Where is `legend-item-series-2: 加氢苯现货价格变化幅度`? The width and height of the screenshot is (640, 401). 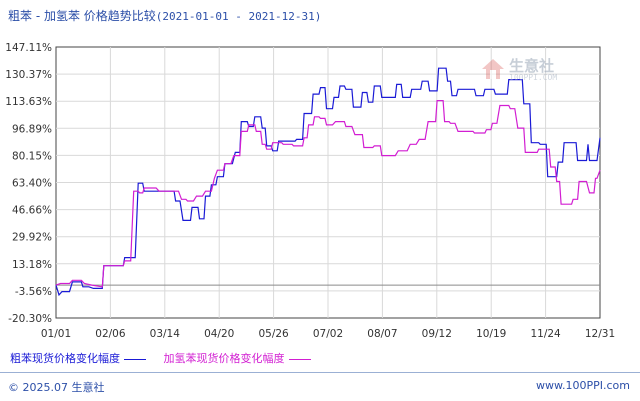 legend-item-series-2: 加氢苯现货价格变化幅度 is located at coordinates (237, 358).